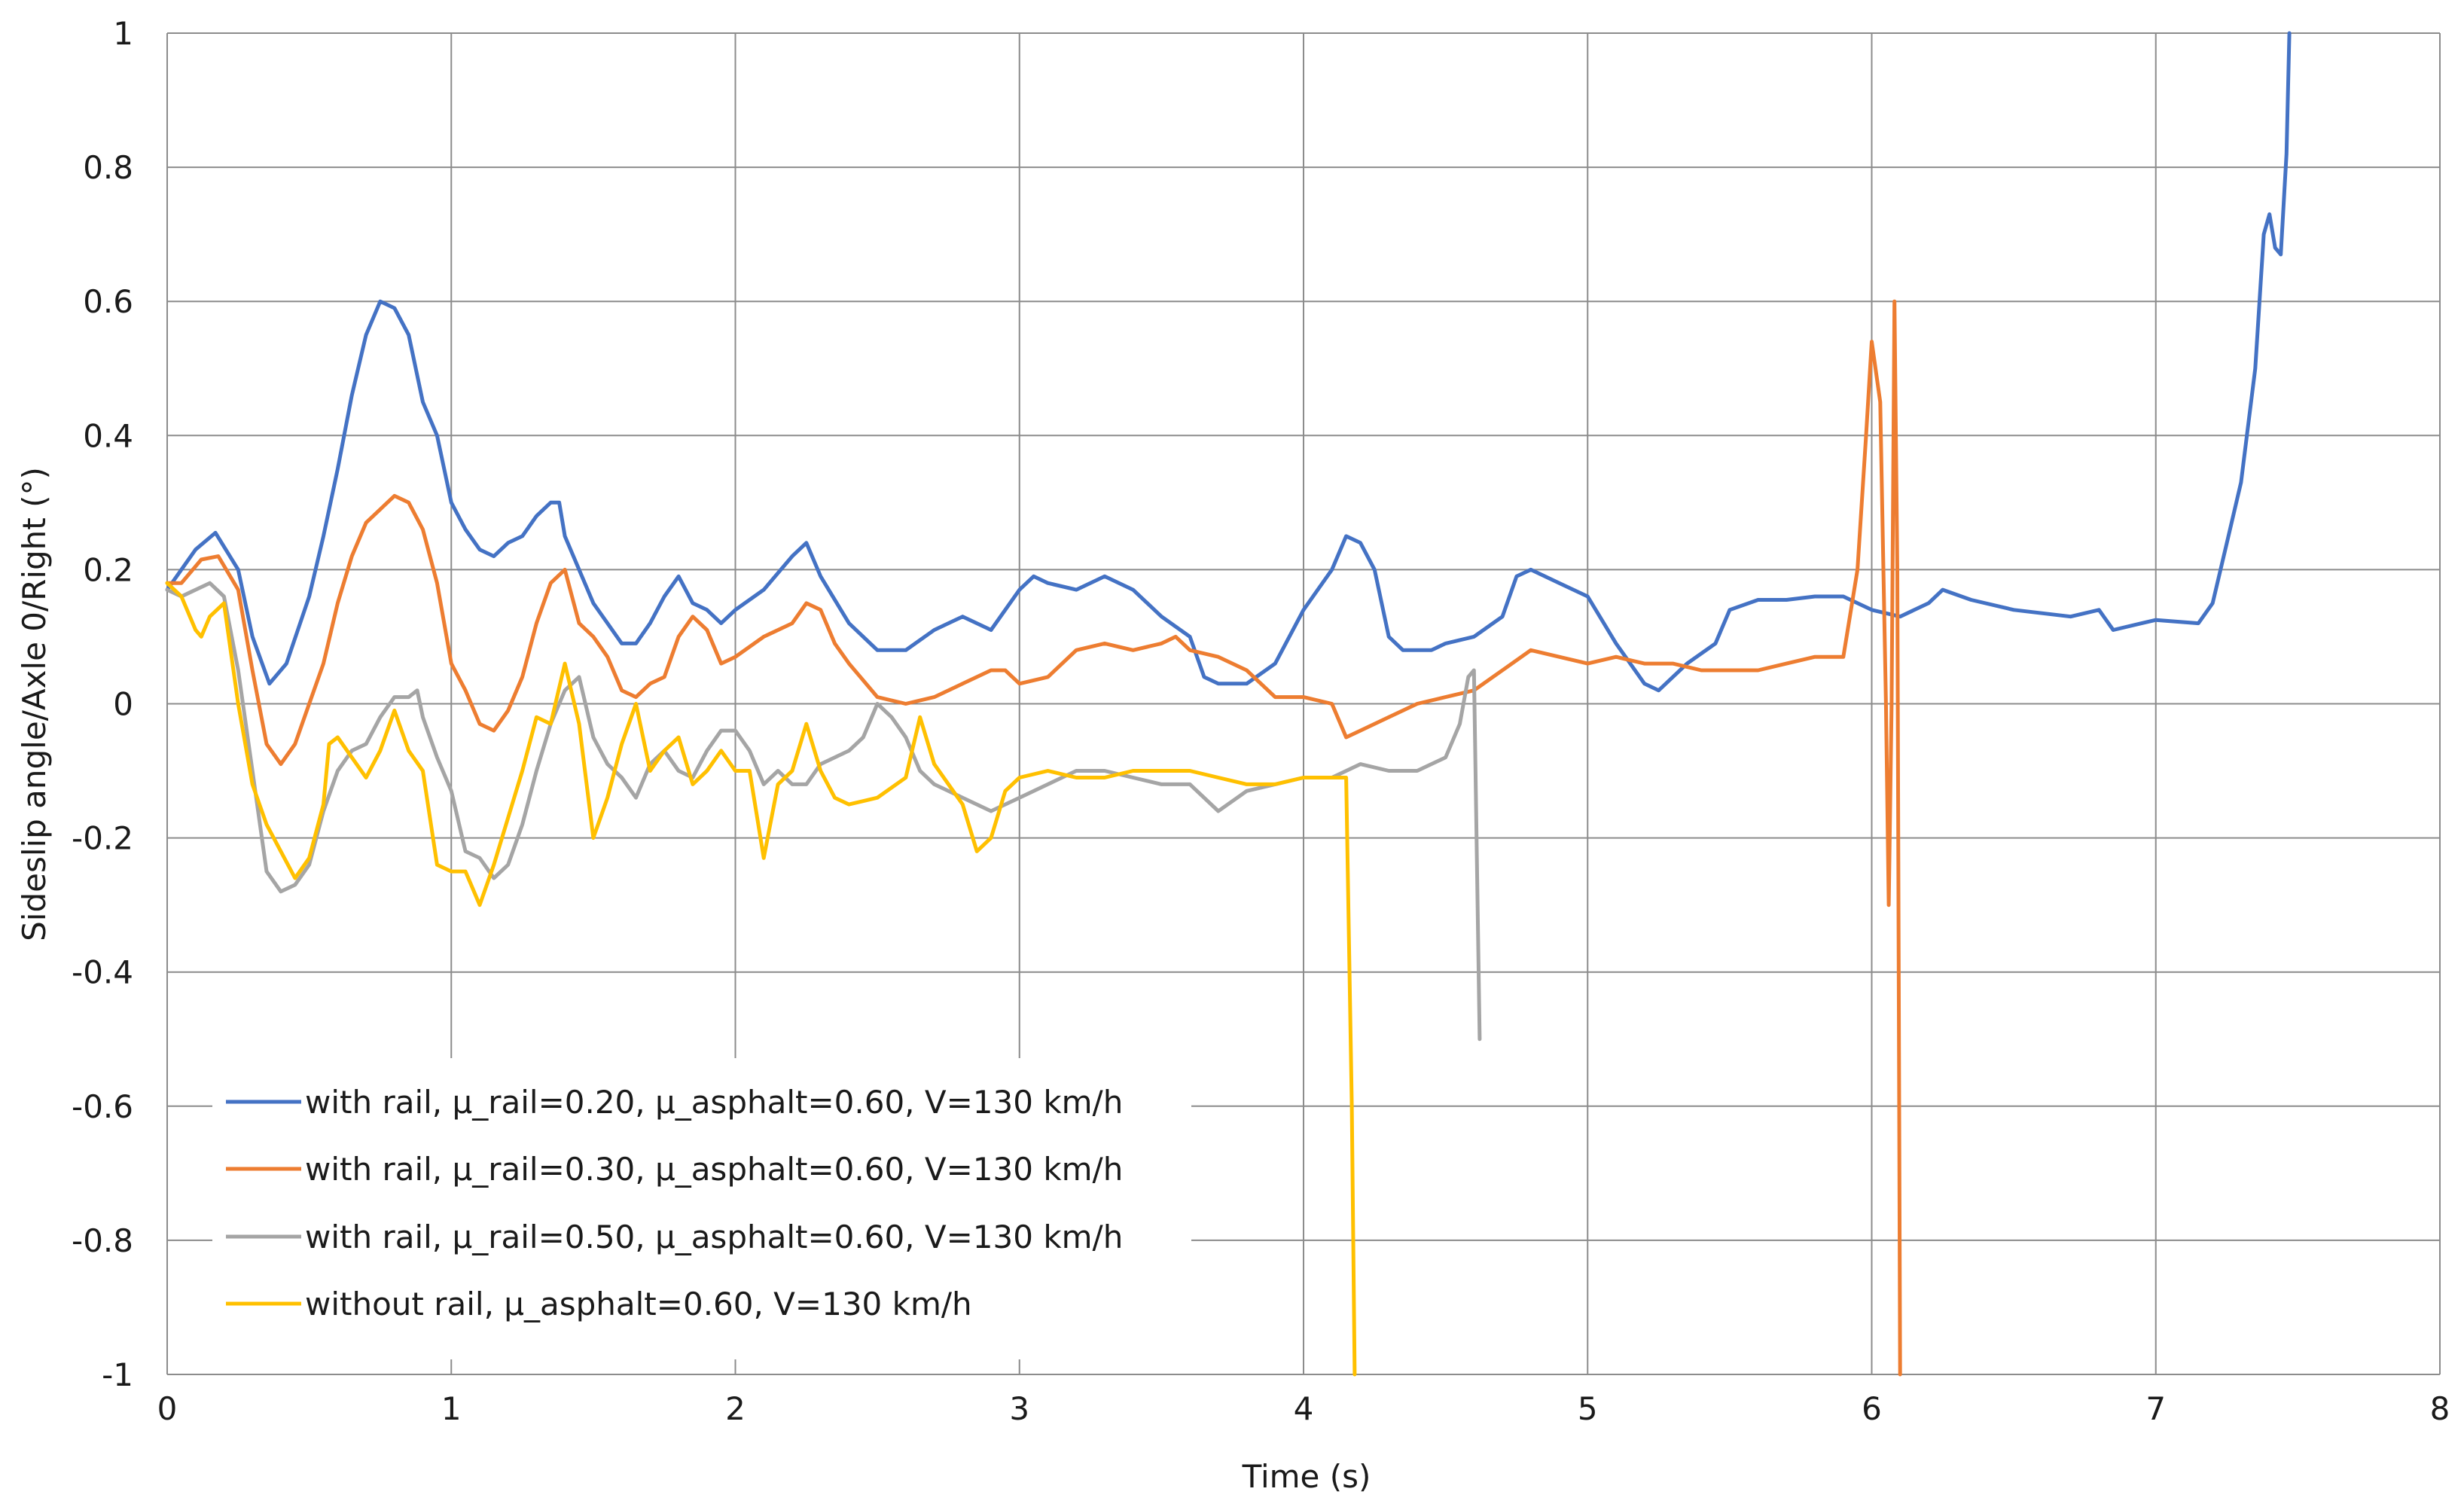 Image resolution: width=2464 pixels, height=1510 pixels. Describe the element at coordinates (108, 167) in the screenshot. I see `y-tick-label: 0.8` at that location.